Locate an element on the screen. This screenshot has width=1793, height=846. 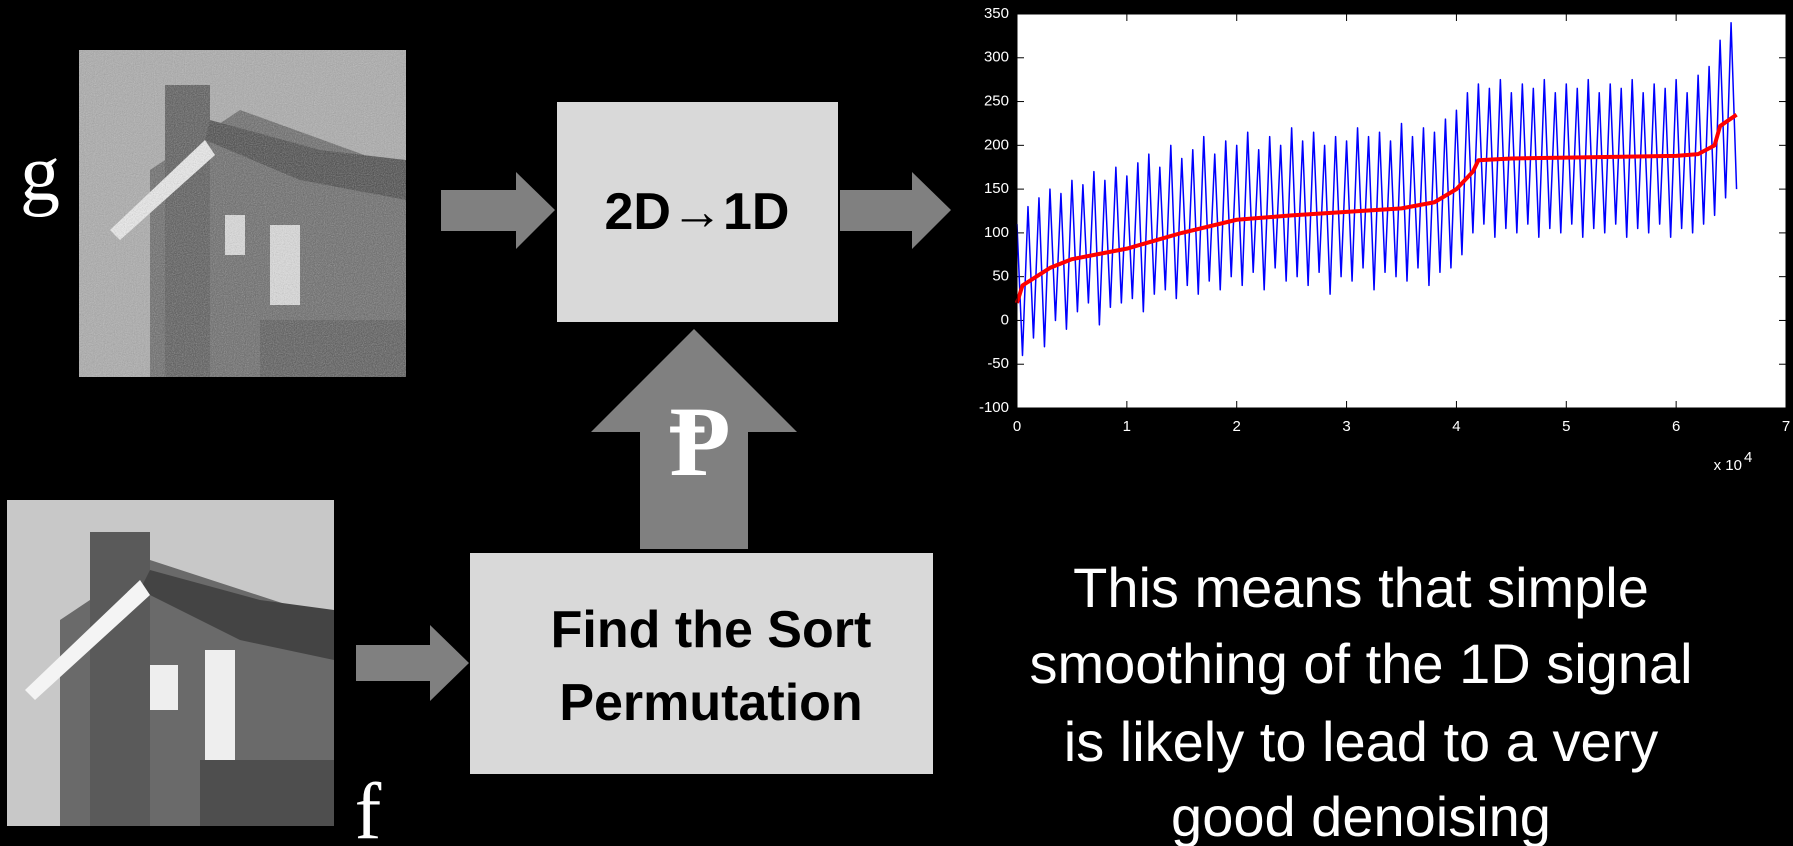
transform-box is located at coordinates (697, 212).